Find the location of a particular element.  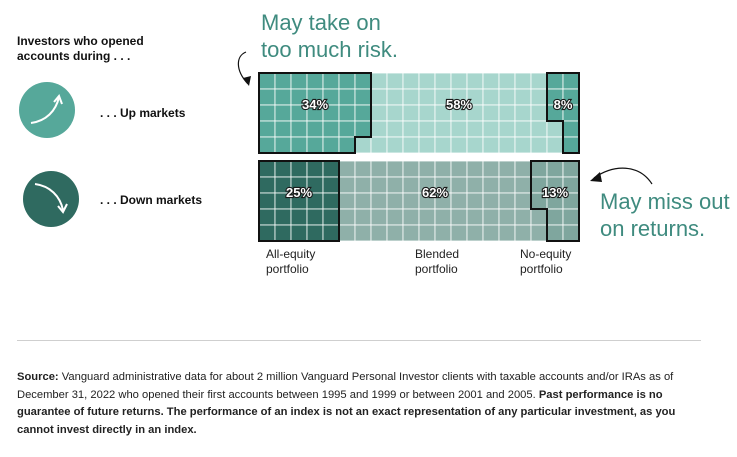

callout-miss-line-2: on returns. is located at coordinates (653, 228).